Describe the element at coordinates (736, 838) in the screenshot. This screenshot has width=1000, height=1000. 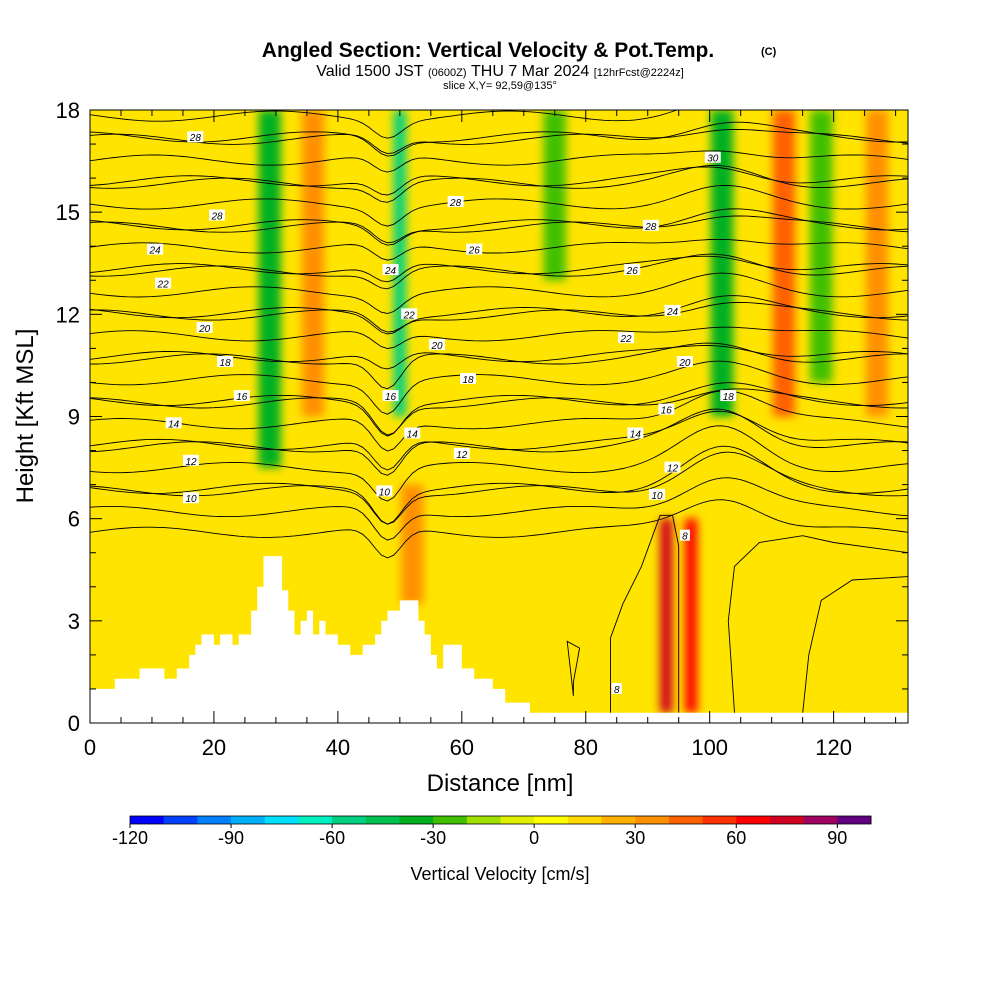
I see `colorbar-tick-label: 60` at that location.